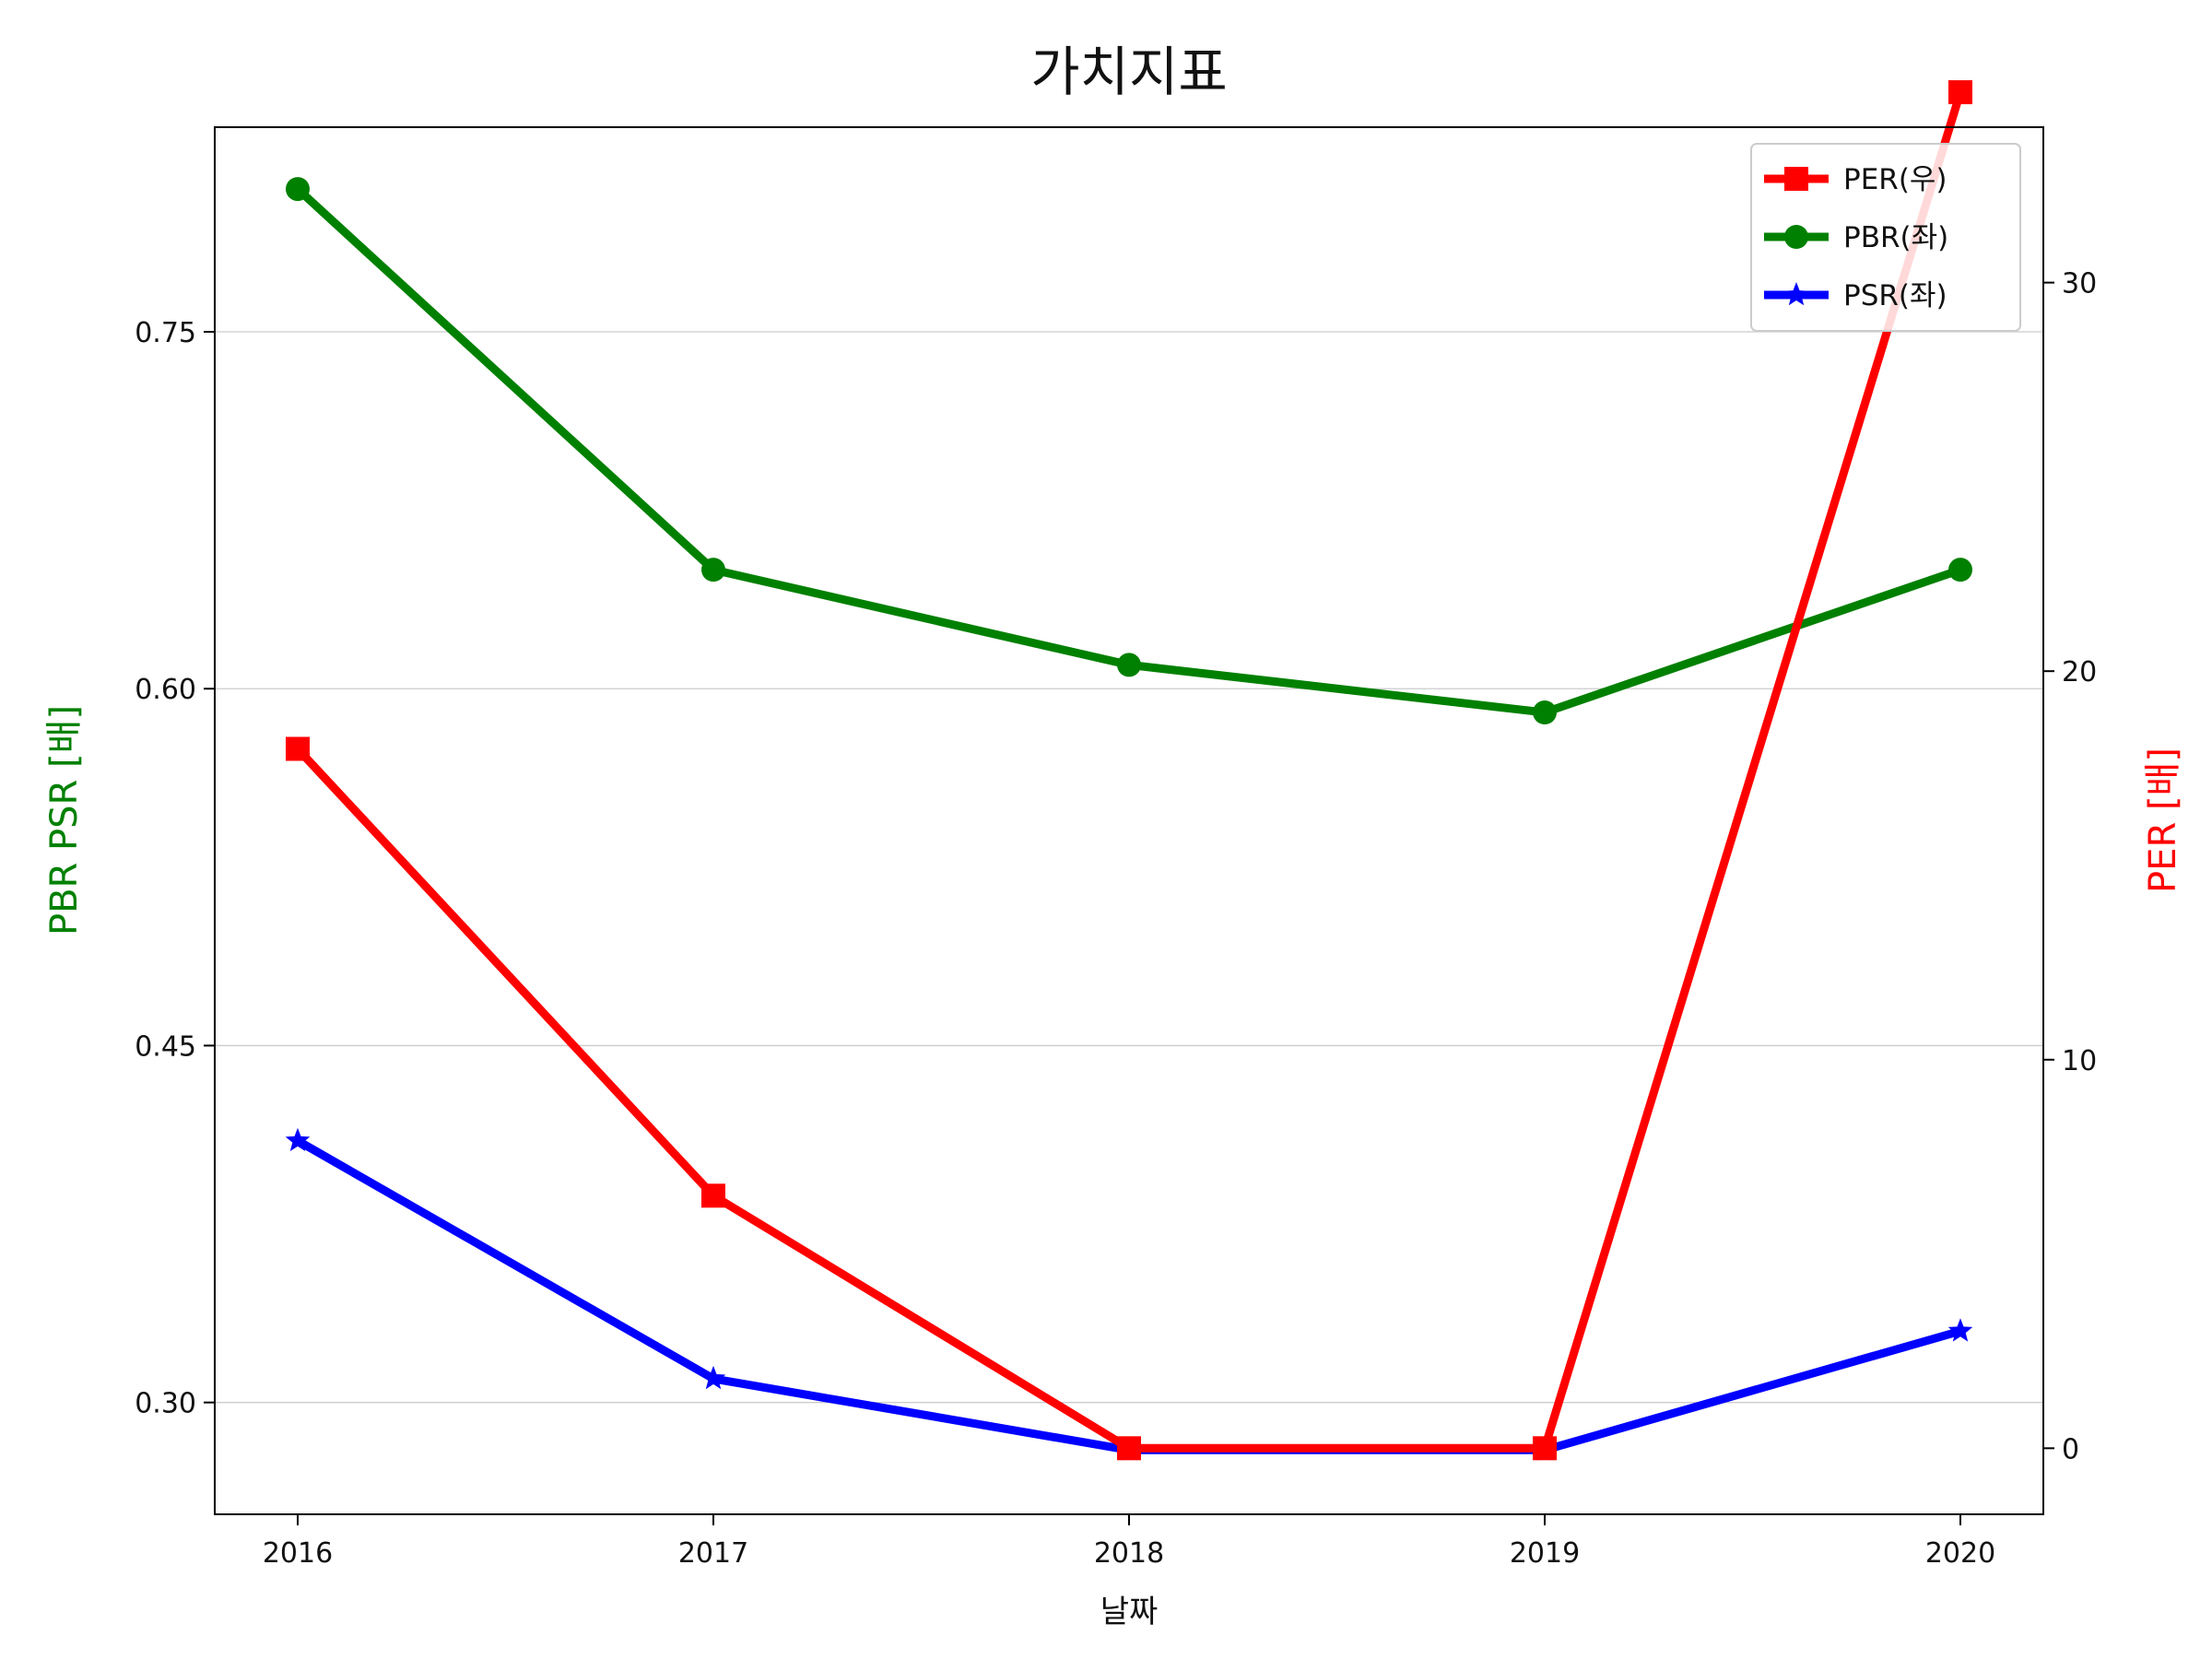 This screenshot has width=2212, height=1659. What do you see at coordinates (713, 1553) in the screenshot?
I see `x-tick-label: 2017` at bounding box center [713, 1553].